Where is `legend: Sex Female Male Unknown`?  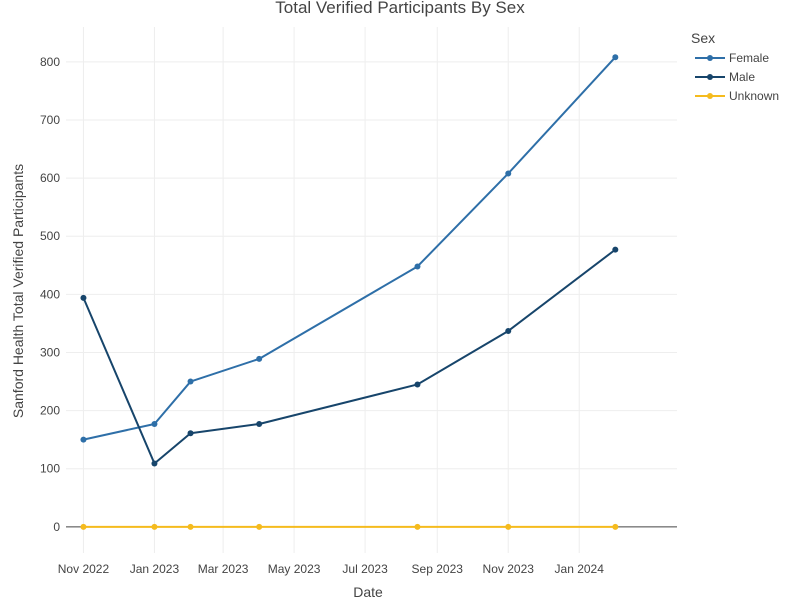 legend: Sex Female Male Unknown is located at coordinates (735, 66).